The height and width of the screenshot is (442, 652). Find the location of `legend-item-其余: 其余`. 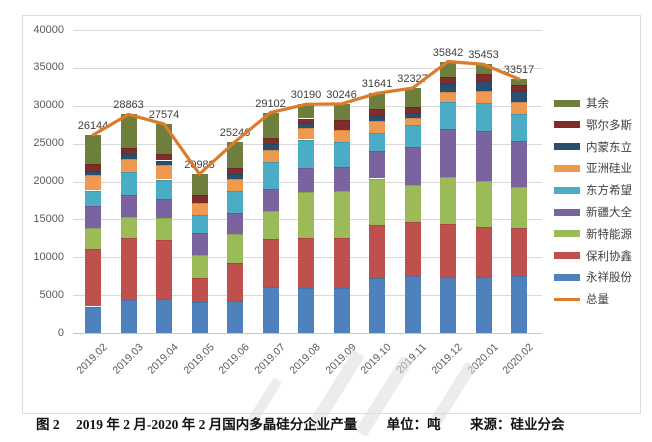

legend-item-其余: 其余 is located at coordinates (581, 103).